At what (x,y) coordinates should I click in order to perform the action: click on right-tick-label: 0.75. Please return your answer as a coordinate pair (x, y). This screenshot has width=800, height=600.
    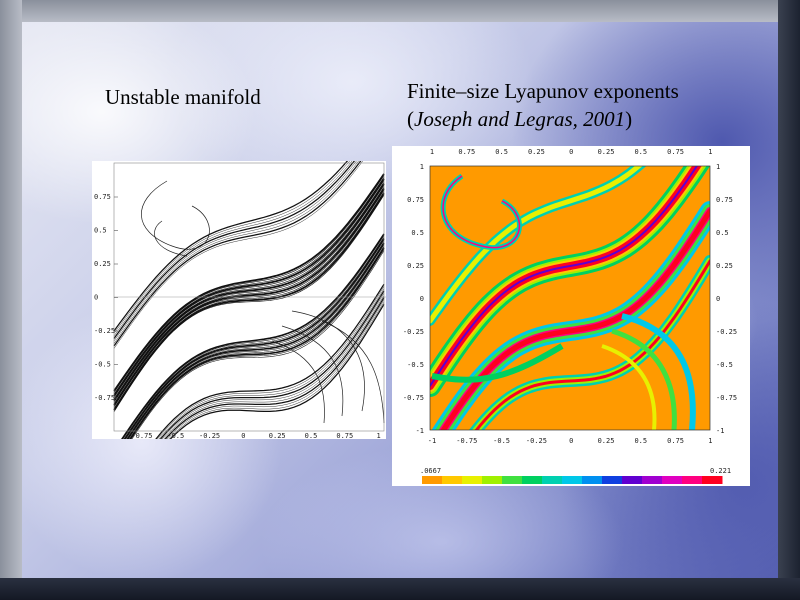
    Looking at the image, I should click on (724, 200).